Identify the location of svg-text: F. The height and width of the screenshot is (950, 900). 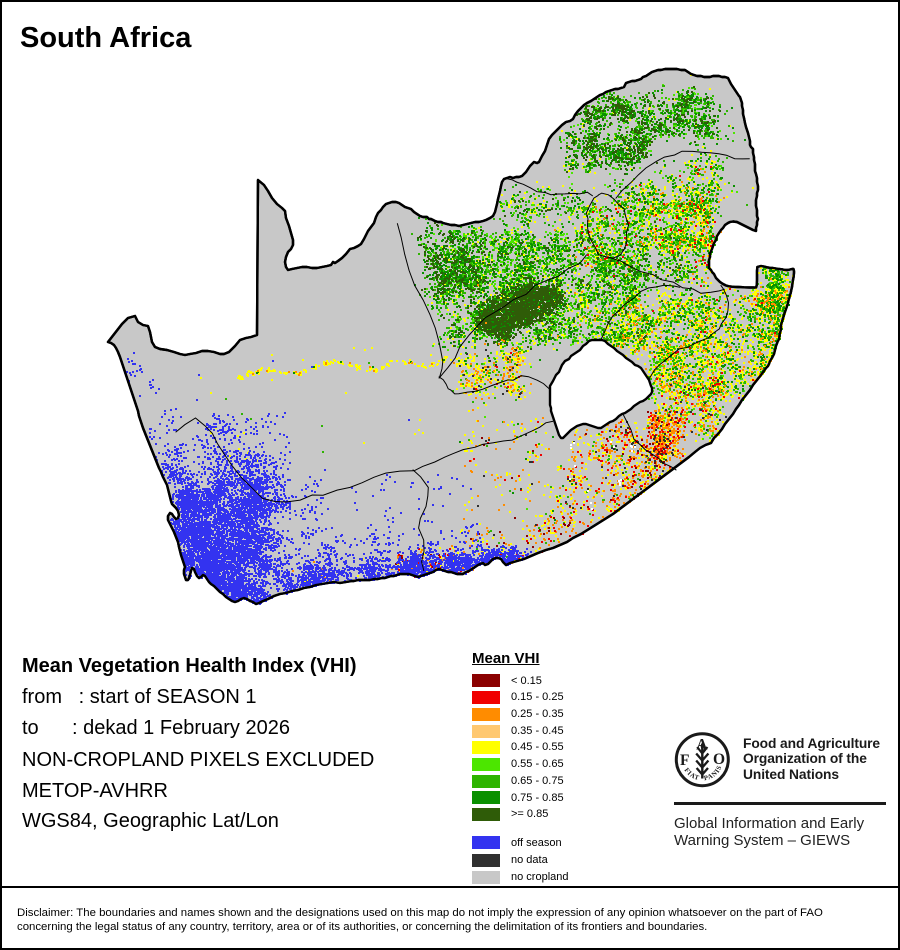
(684, 760).